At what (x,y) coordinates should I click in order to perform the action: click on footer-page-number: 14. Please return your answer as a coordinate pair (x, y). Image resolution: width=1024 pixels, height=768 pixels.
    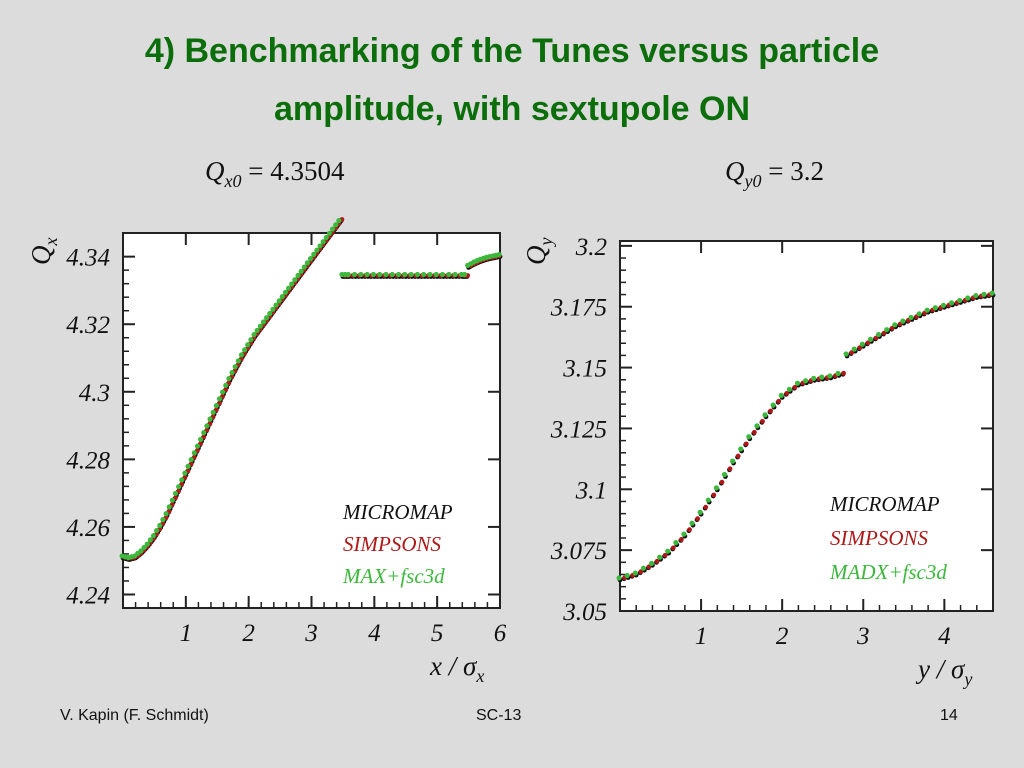
    Looking at the image, I should click on (949, 715).